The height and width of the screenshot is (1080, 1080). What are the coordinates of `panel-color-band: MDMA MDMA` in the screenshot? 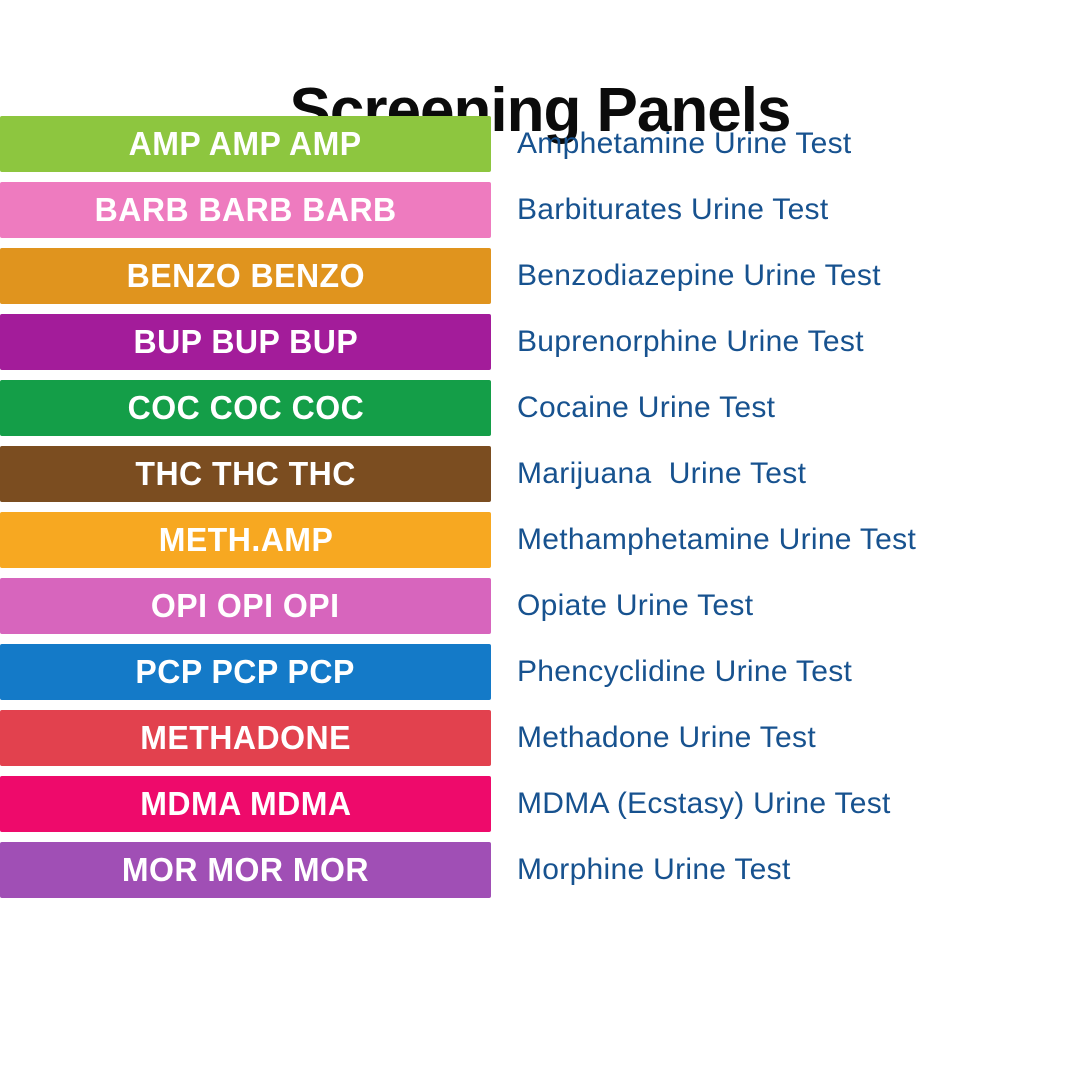 It's located at (245, 804).